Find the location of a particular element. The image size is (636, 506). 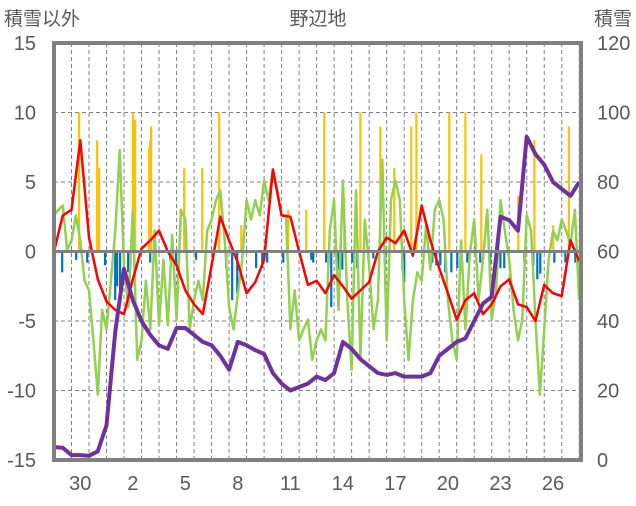

x-tick-label: 8 is located at coordinates (237, 484).